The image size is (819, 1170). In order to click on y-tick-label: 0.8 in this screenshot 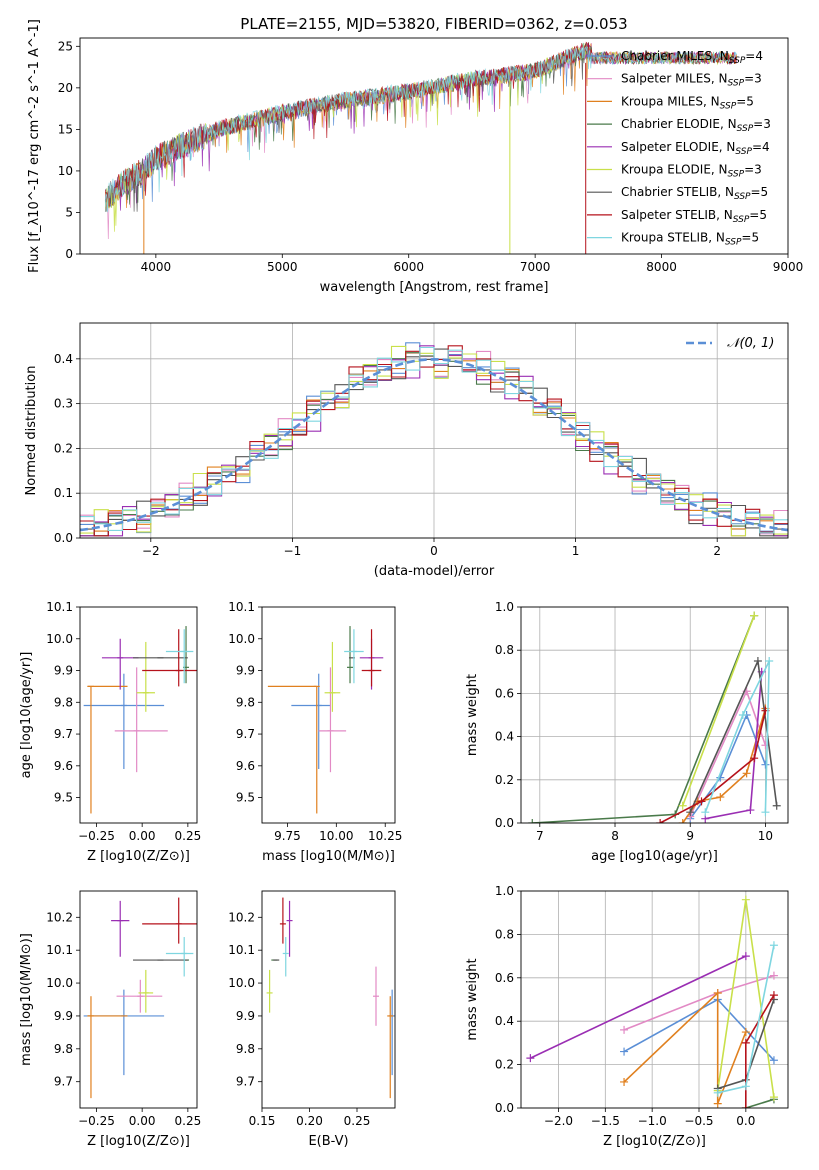, I will do `click(504, 934)`.